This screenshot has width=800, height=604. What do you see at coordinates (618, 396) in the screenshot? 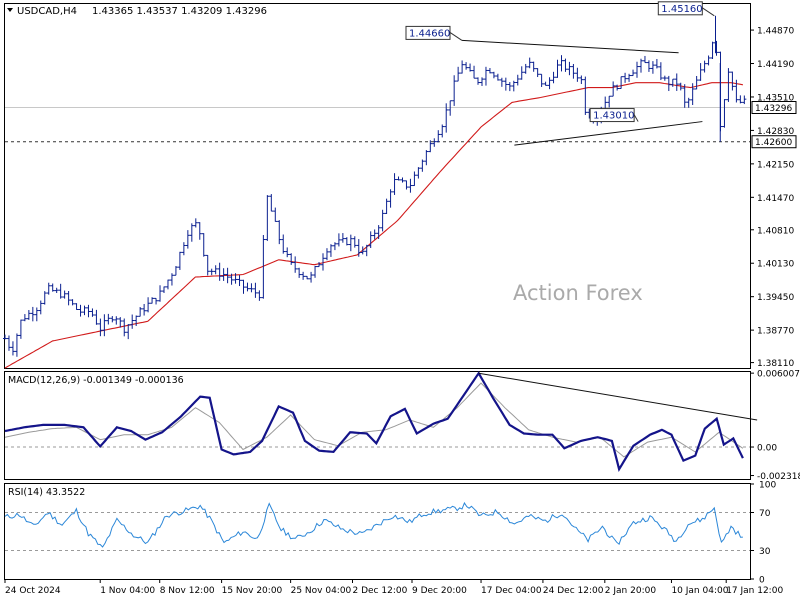
I see `macd-trendline` at bounding box center [618, 396].